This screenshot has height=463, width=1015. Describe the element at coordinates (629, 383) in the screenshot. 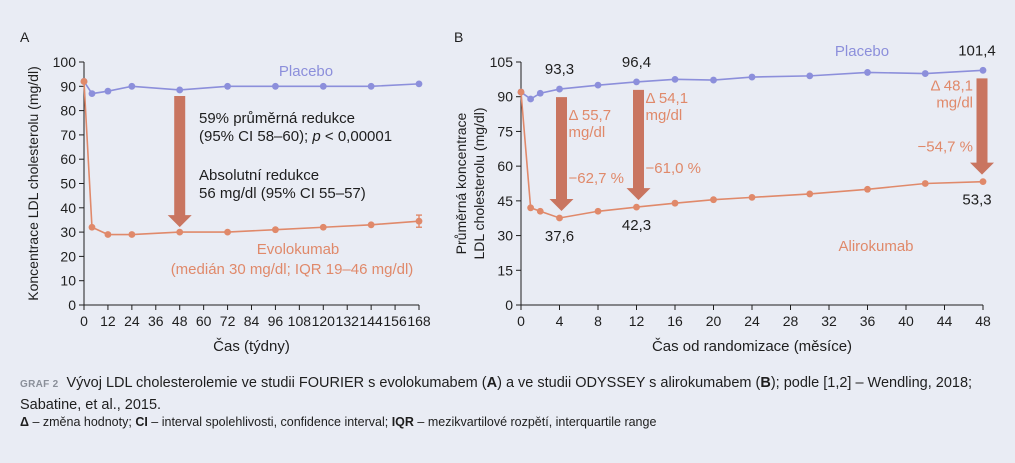

I see `caption-part2: ) a ve studii ODYSSEY s alirokumabem (` at that location.